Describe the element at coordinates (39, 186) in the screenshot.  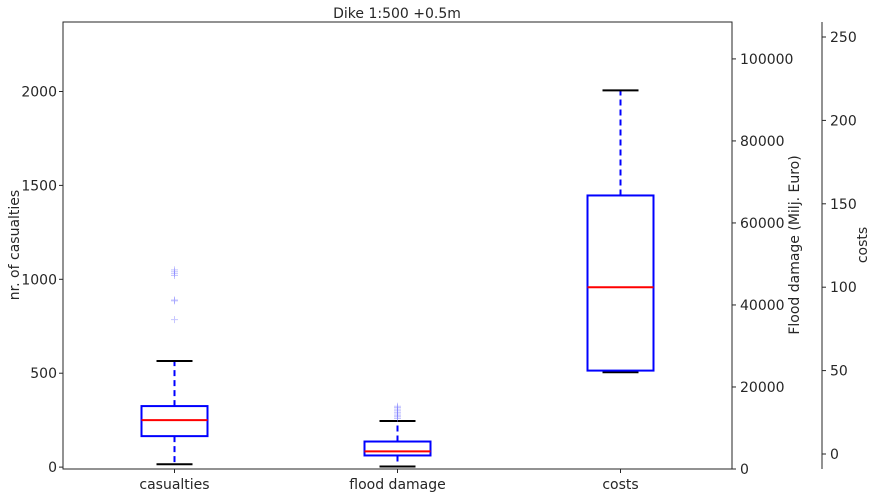
I see `left-axis-tick-label: 1500` at that location.